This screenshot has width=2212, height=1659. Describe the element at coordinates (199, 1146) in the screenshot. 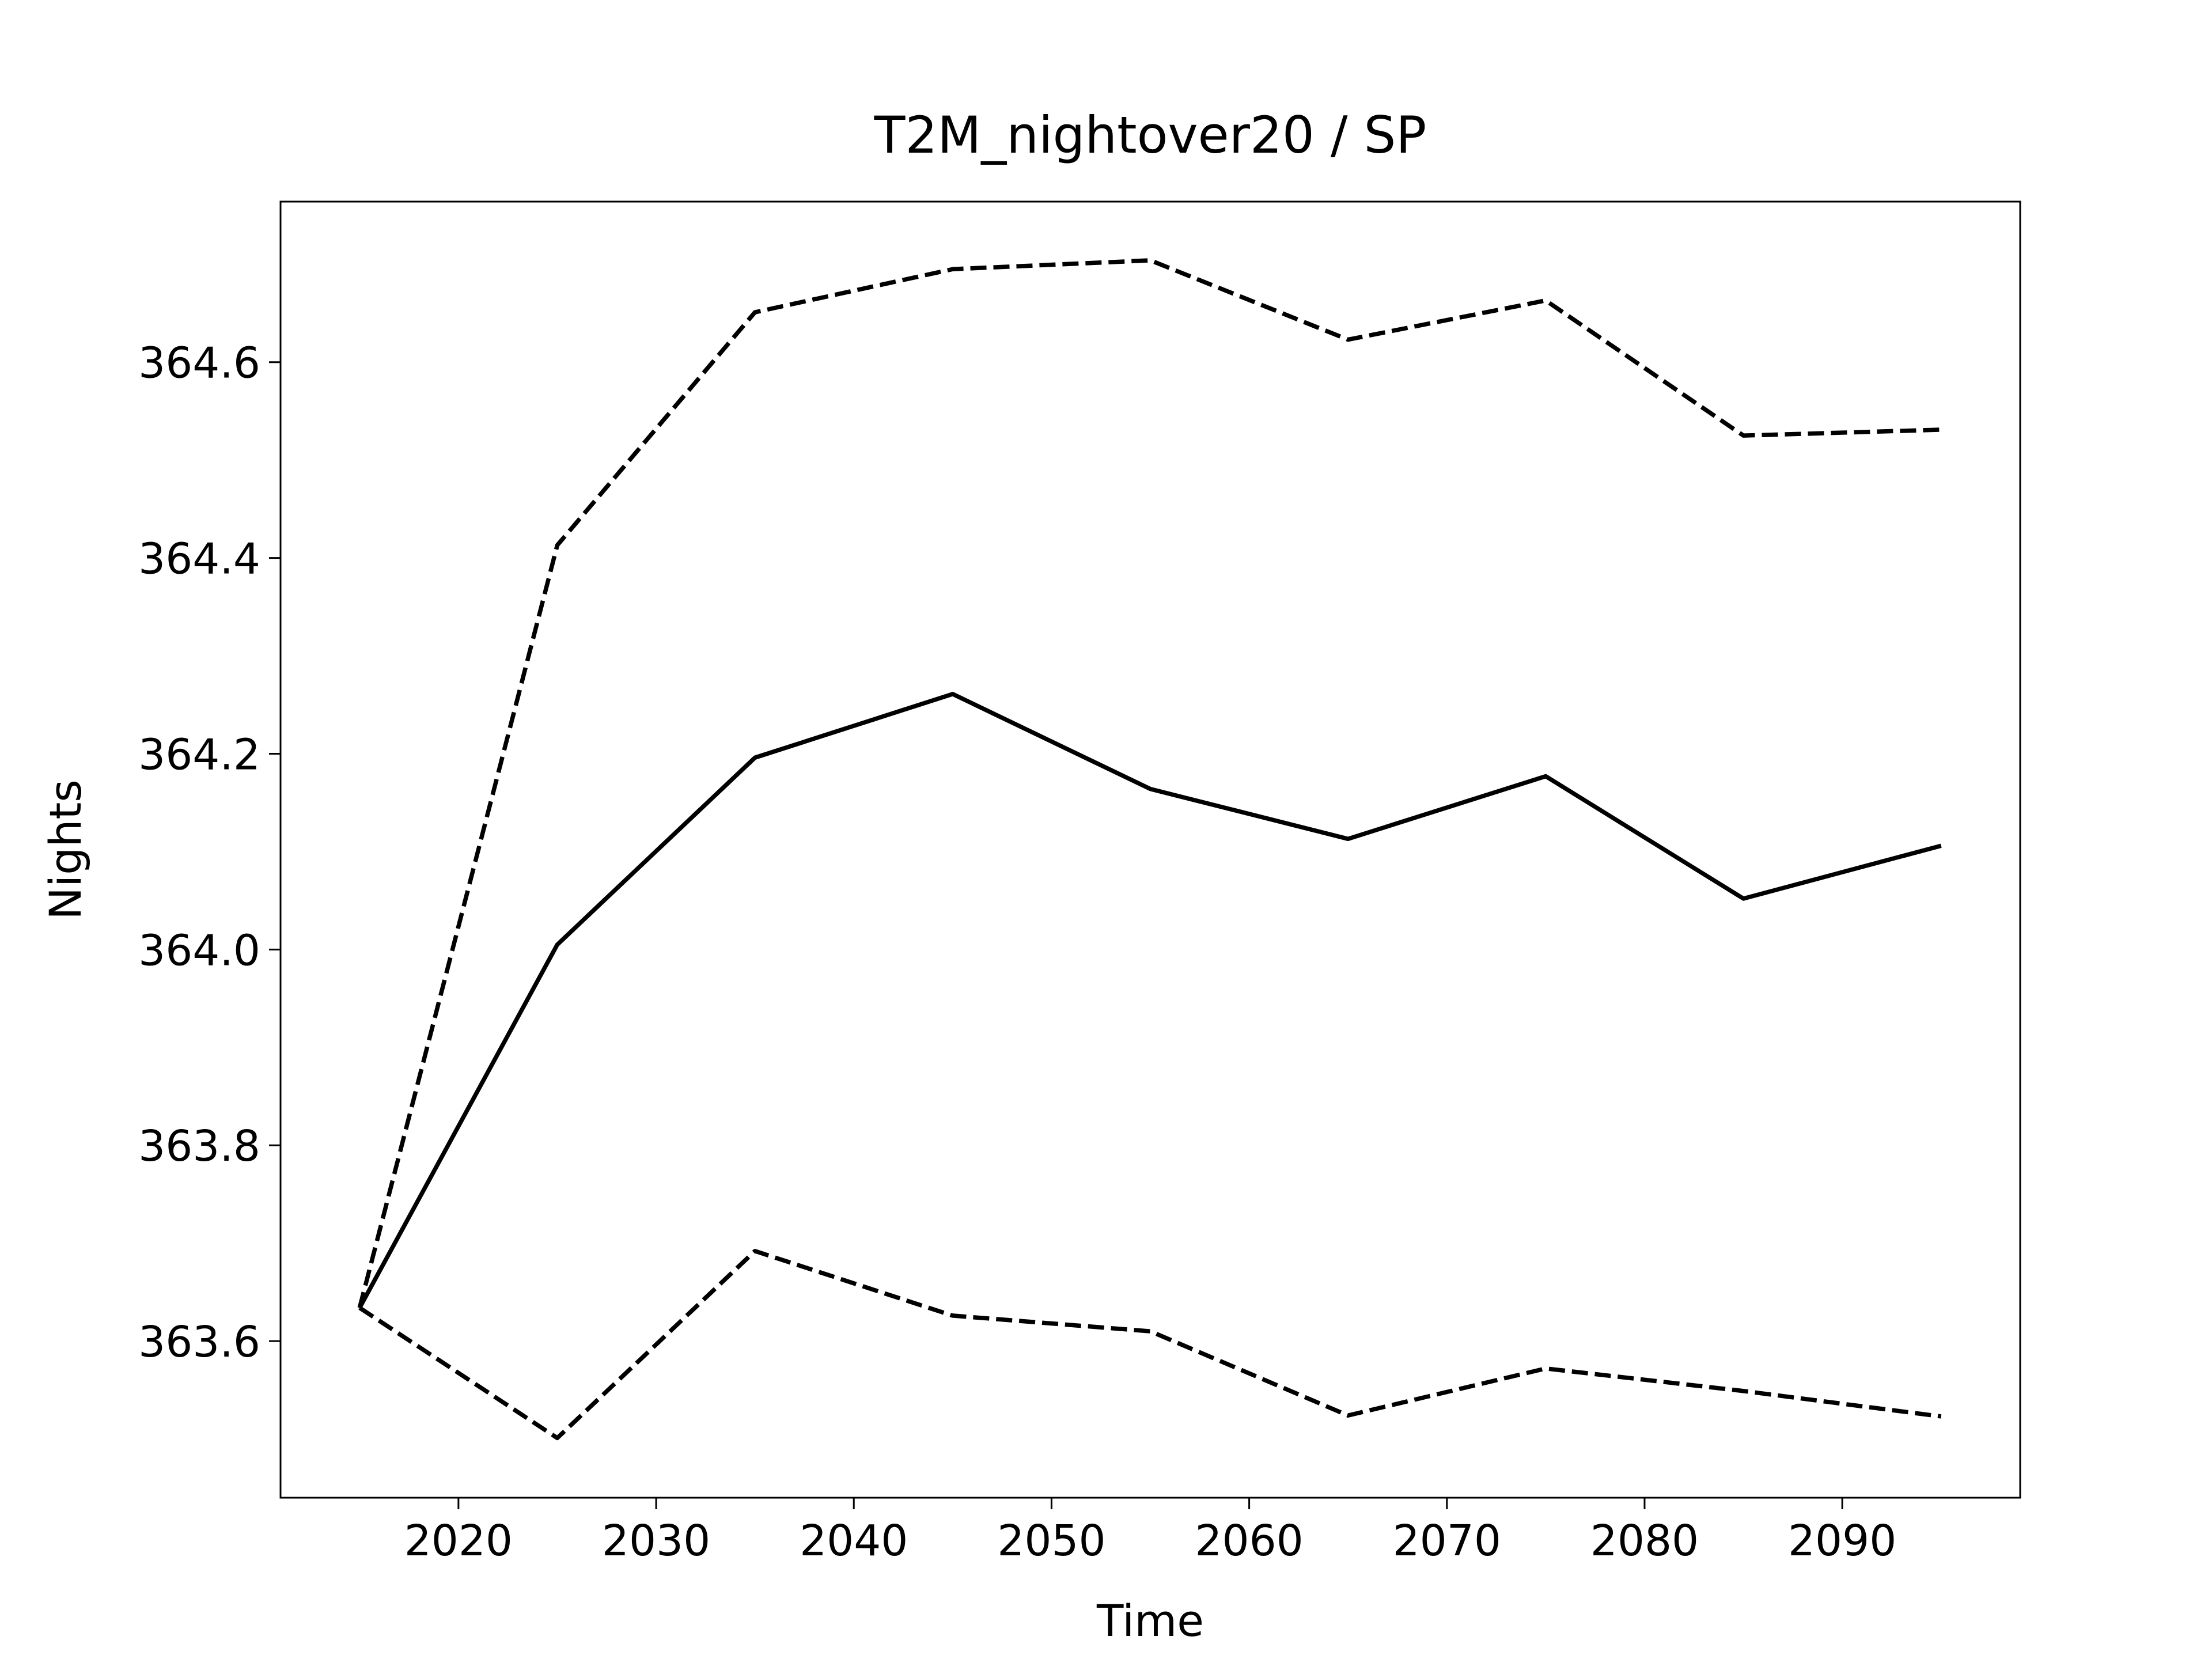

I see `y-tick-label: 363.8` at that location.